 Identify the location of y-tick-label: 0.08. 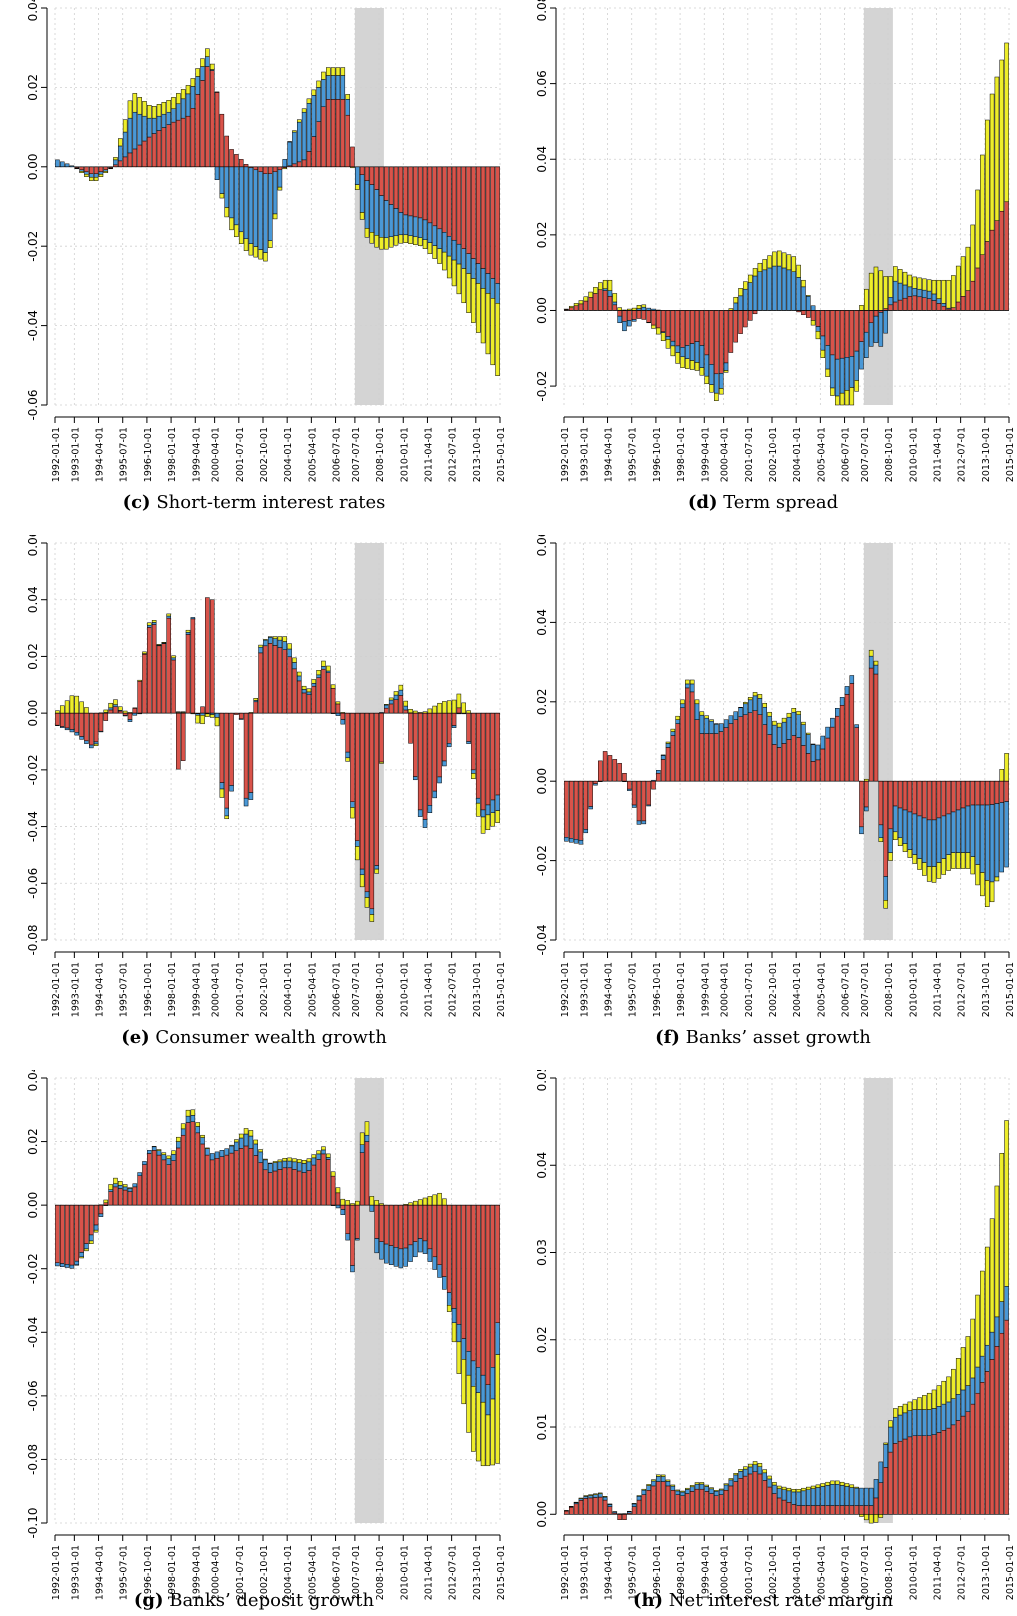
(542, 10).